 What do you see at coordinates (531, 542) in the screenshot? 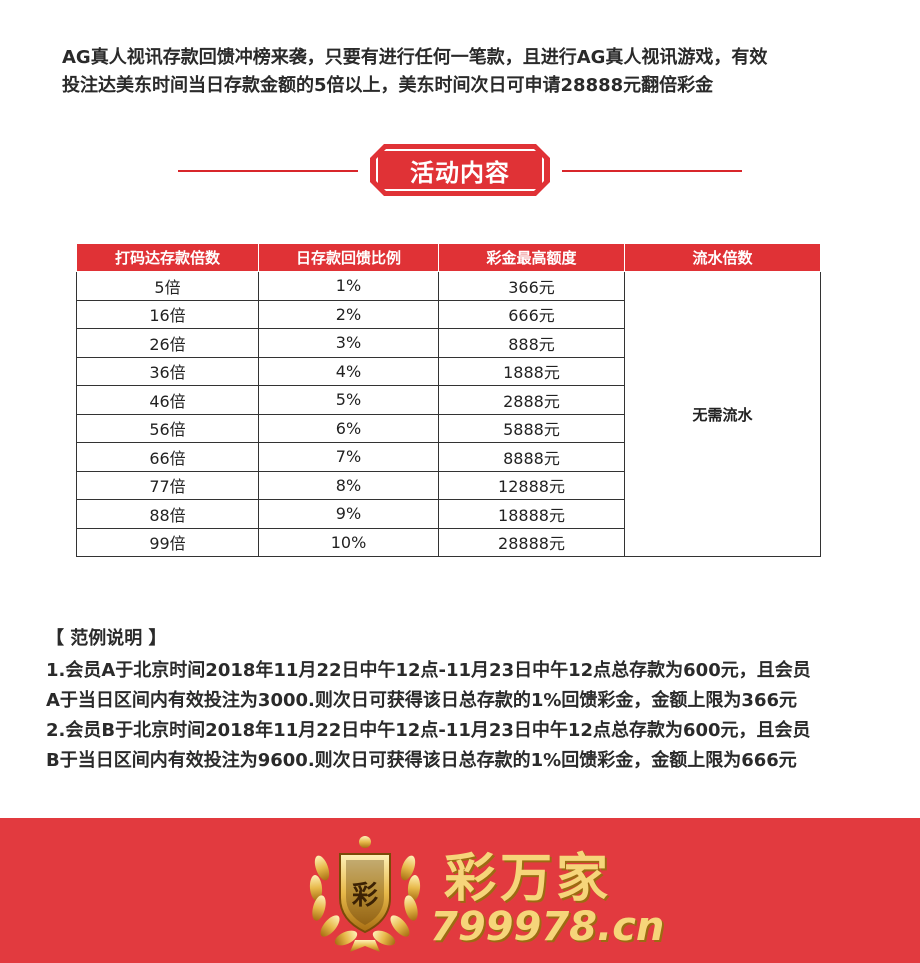
I see `cell-bonus: 28888元` at bounding box center [531, 542].